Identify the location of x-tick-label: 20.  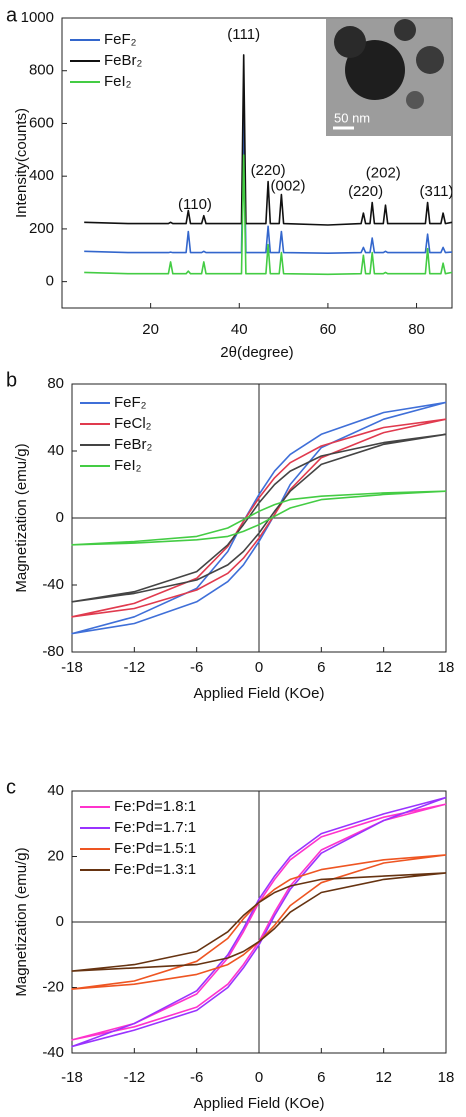
(150, 329).